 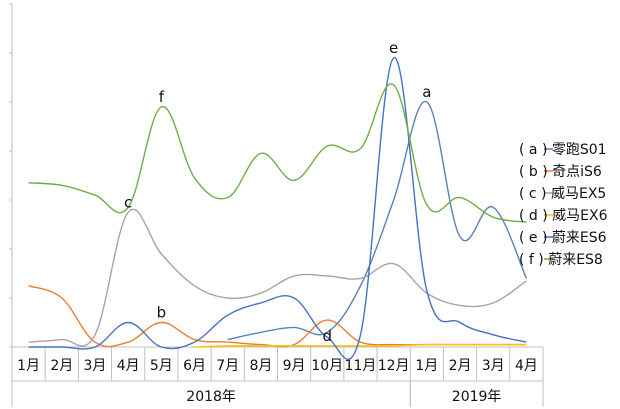 I want to click on legend-label-f: ( f ) 蔚来ES8, so click(x=561, y=260).